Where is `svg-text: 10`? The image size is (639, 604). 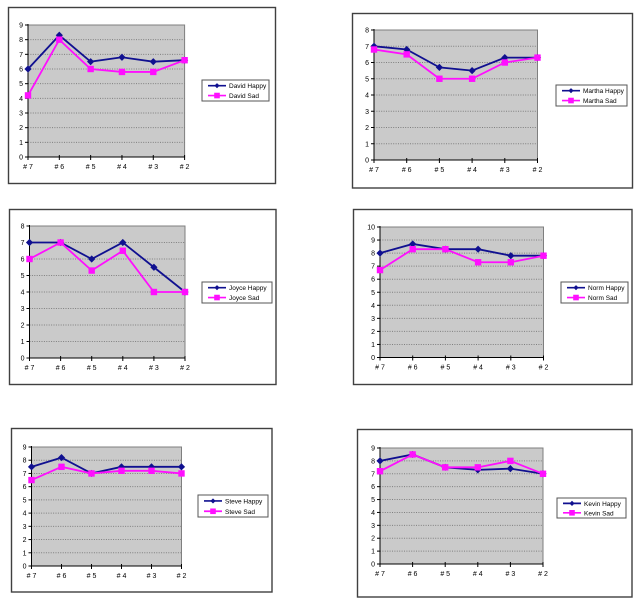 svg-text: 10 is located at coordinates (371, 228).